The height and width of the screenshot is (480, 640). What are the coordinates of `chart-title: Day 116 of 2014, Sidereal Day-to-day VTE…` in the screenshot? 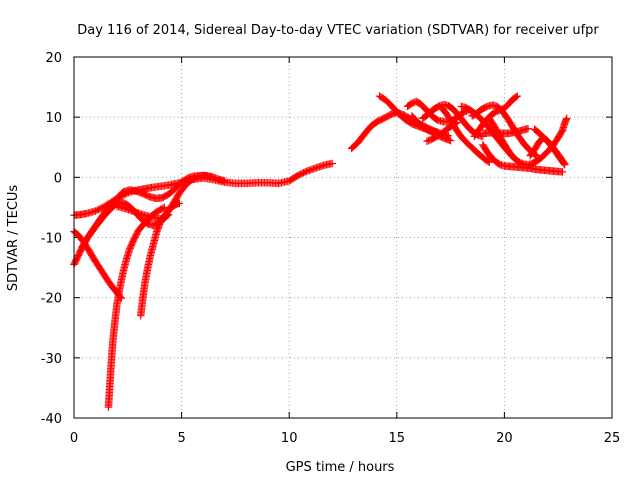 It's located at (338, 30).